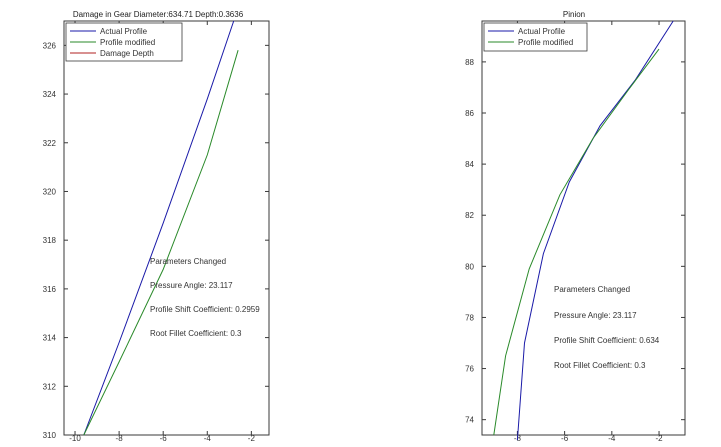  Describe the element at coordinates (545, 42) in the screenshot. I see `pinion-legend-label-modified: Profile modified` at that location.